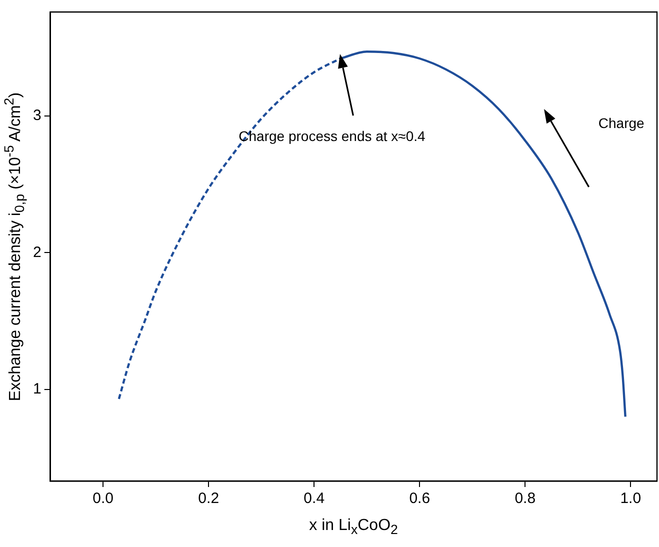  I want to click on annotation: Charge process ends at x≈0.4, so click(332, 136).